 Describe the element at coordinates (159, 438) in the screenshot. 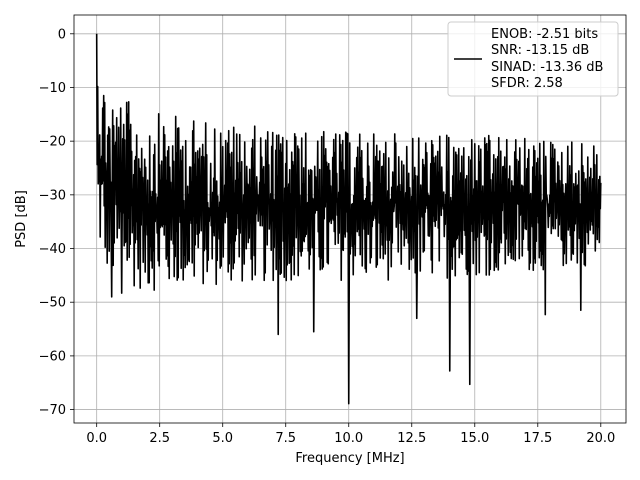

I see `x-tick-label: 2.5` at that location.